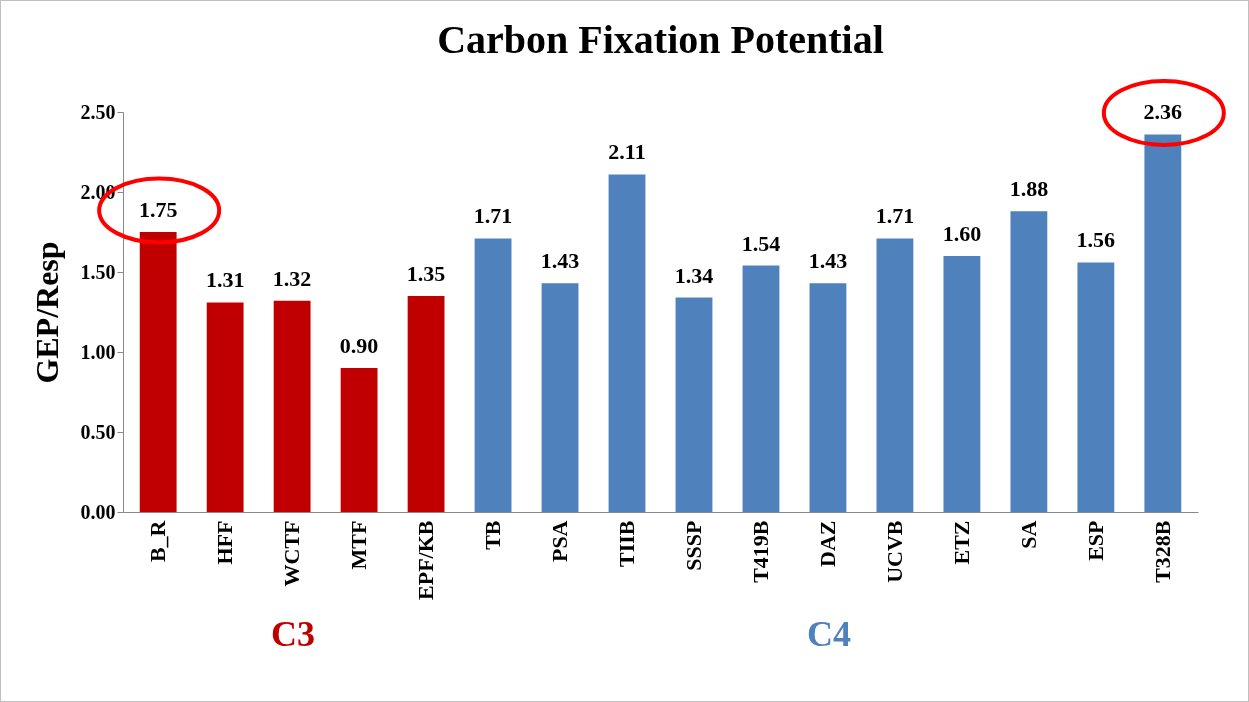 The image size is (1249, 702). What do you see at coordinates (1163, 112) in the screenshot?
I see `data-label: 2.36` at bounding box center [1163, 112].